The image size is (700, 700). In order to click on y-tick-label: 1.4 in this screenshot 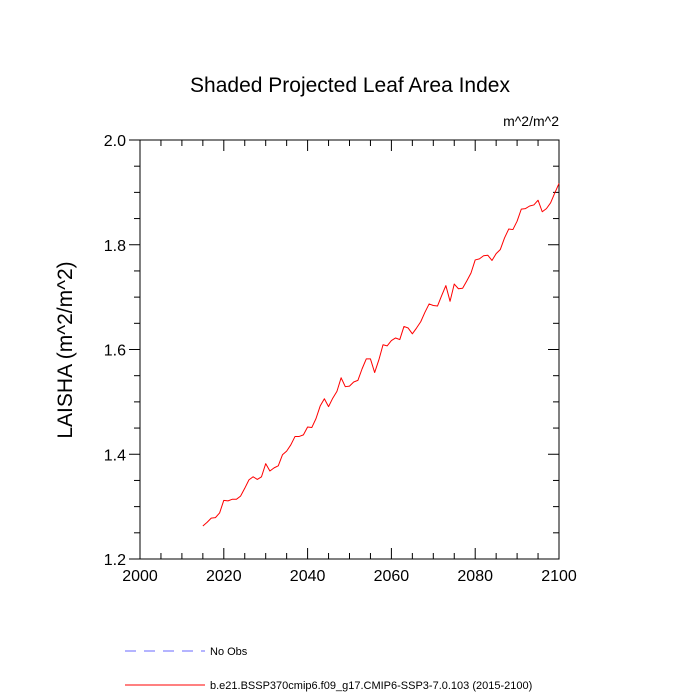, I will do `click(115, 455)`.